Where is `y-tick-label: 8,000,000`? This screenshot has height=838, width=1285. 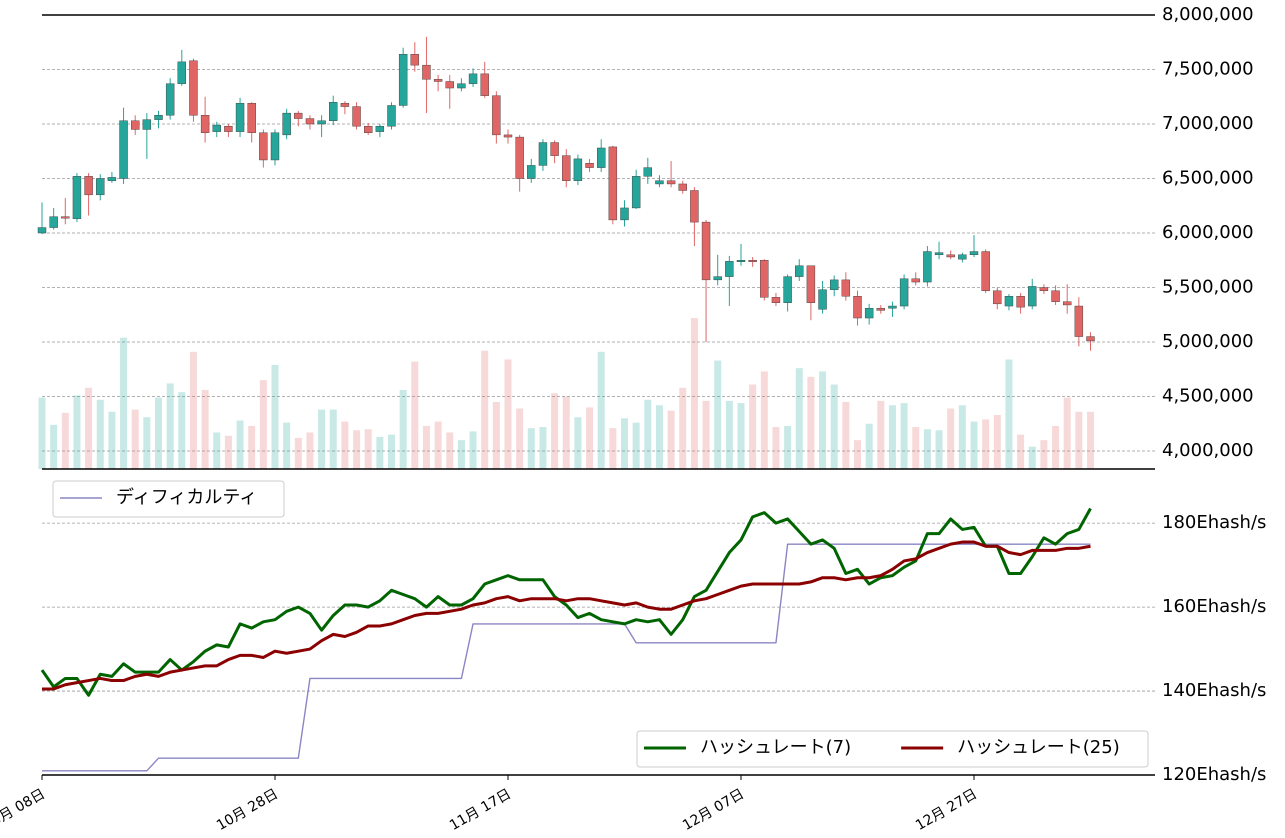
y-tick-label: 8,000,000 is located at coordinates (1208, 14).